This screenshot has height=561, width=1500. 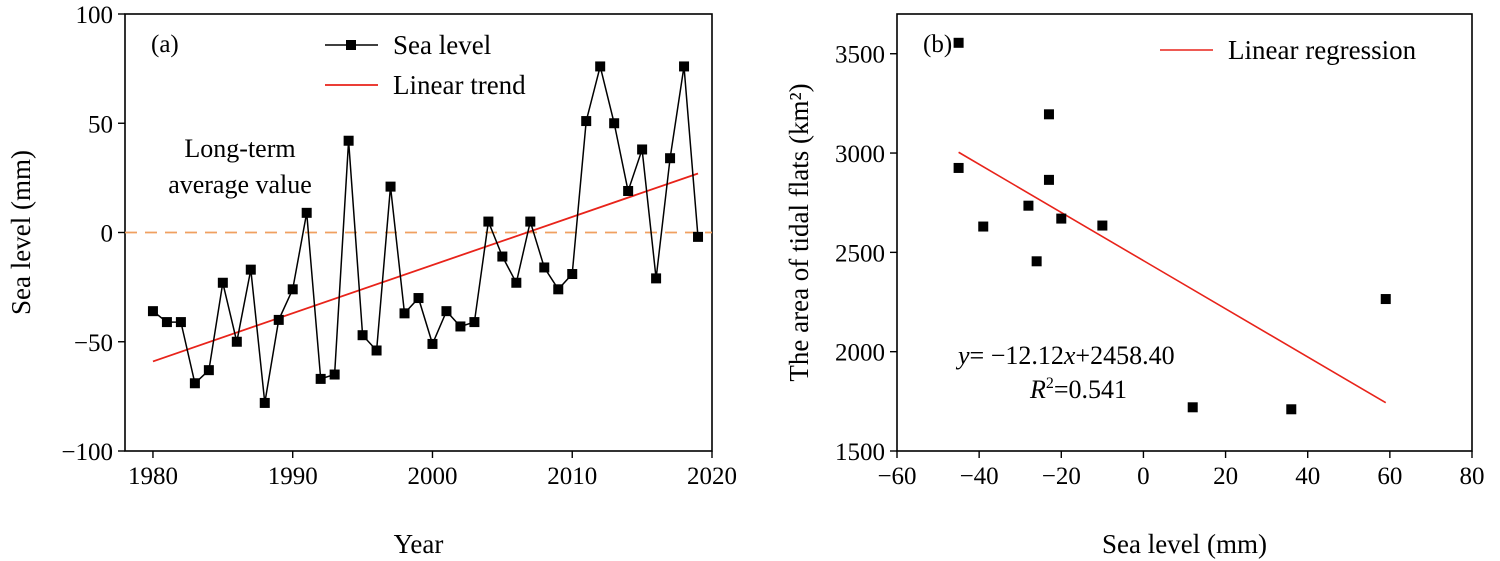 I want to click on y-tick-label: 2000, so click(x=860, y=353).